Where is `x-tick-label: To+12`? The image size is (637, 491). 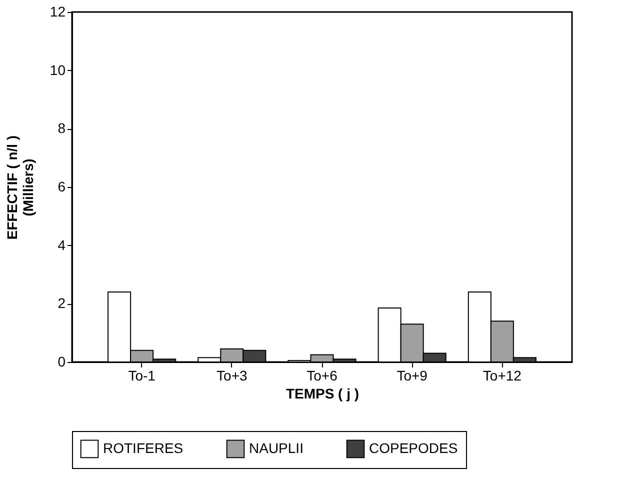
x-tick-label: To+12 is located at coordinates (502, 376).